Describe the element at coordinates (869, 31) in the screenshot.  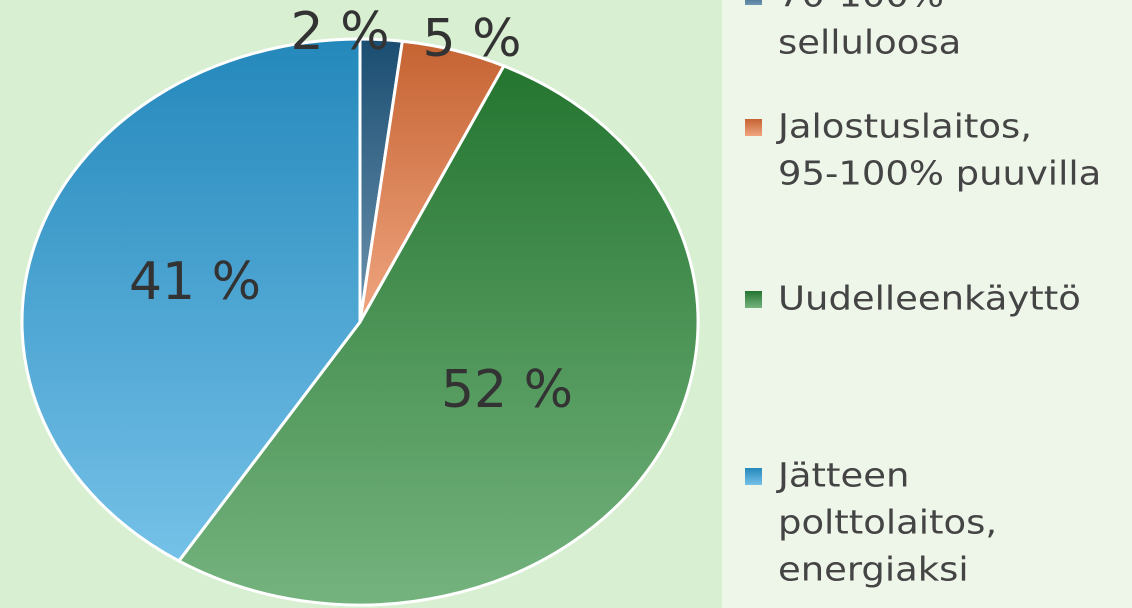
I see `legend-label: 70-100%selluloosa` at that location.